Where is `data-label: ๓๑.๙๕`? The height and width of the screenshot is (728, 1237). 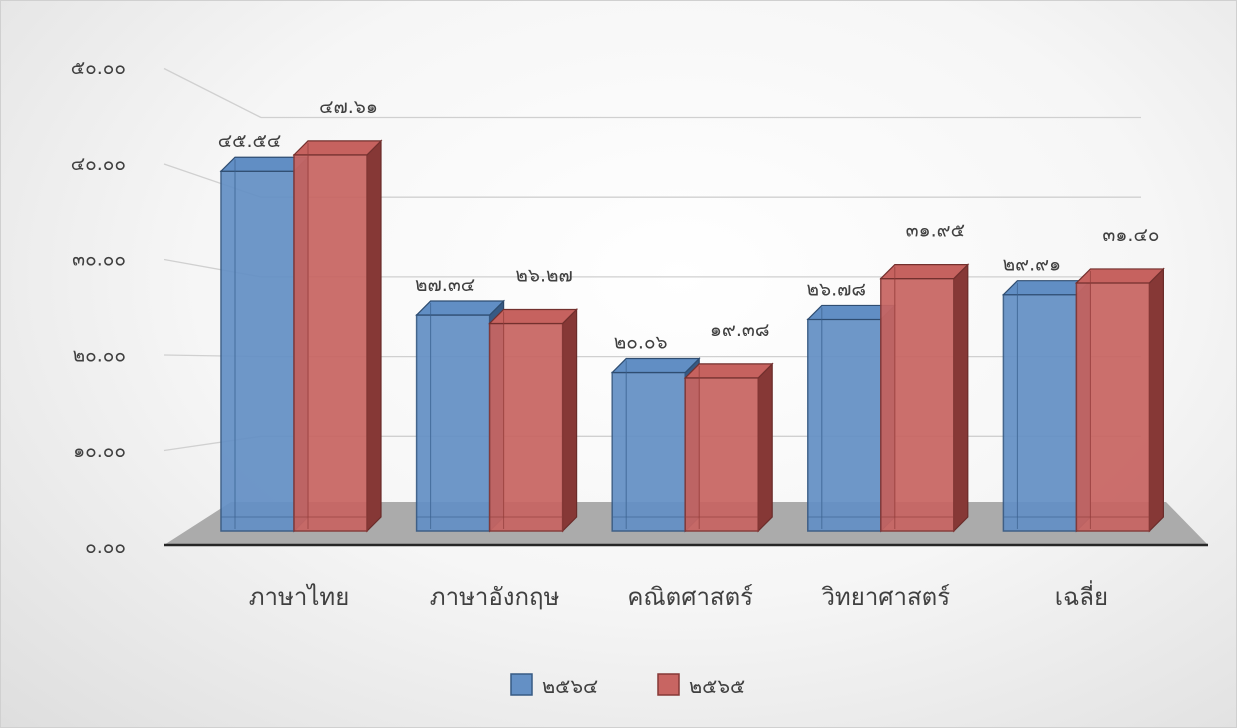 data-label: ๓๑.๙๕ is located at coordinates (935, 231).